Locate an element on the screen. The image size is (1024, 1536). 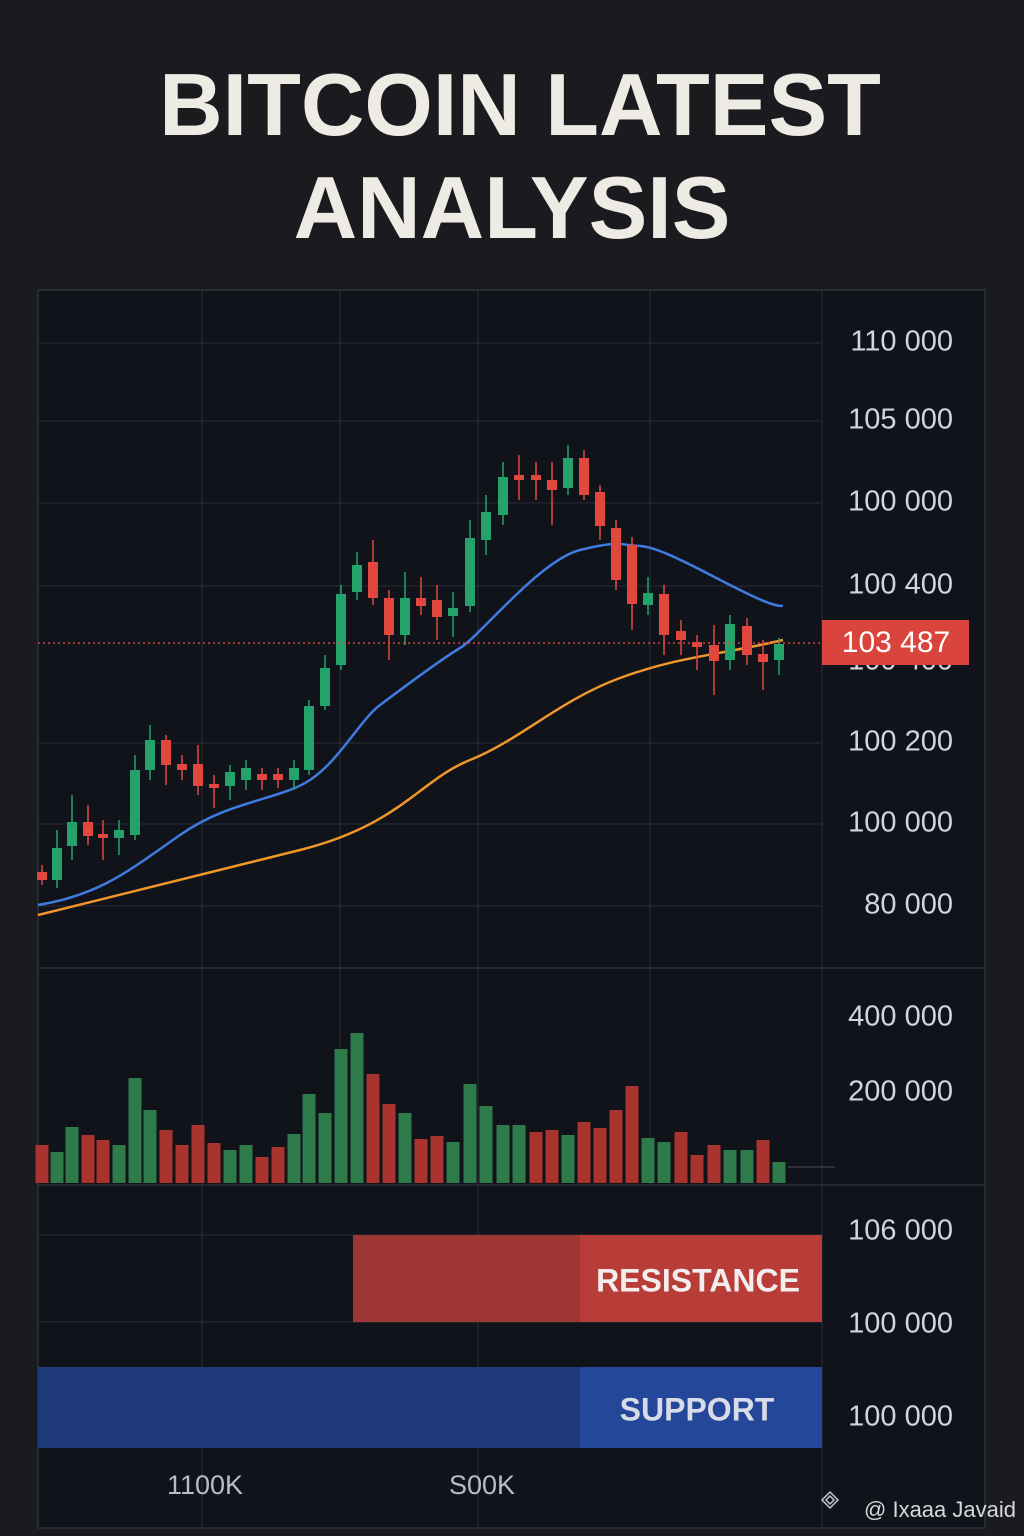
title-line: BITCOIN LATEST is located at coordinates (520, 104).